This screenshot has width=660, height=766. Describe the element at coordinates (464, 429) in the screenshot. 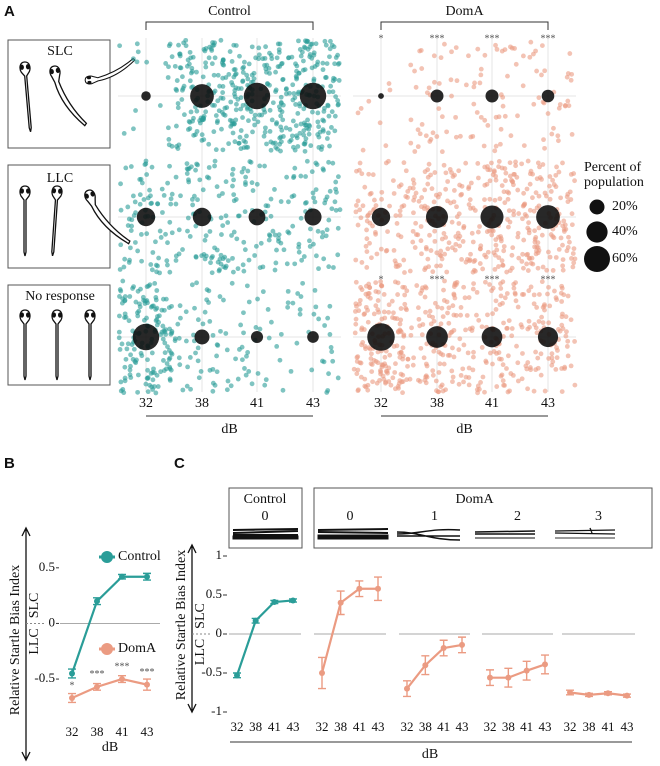

I see `x-axis-label: dB` at that location.